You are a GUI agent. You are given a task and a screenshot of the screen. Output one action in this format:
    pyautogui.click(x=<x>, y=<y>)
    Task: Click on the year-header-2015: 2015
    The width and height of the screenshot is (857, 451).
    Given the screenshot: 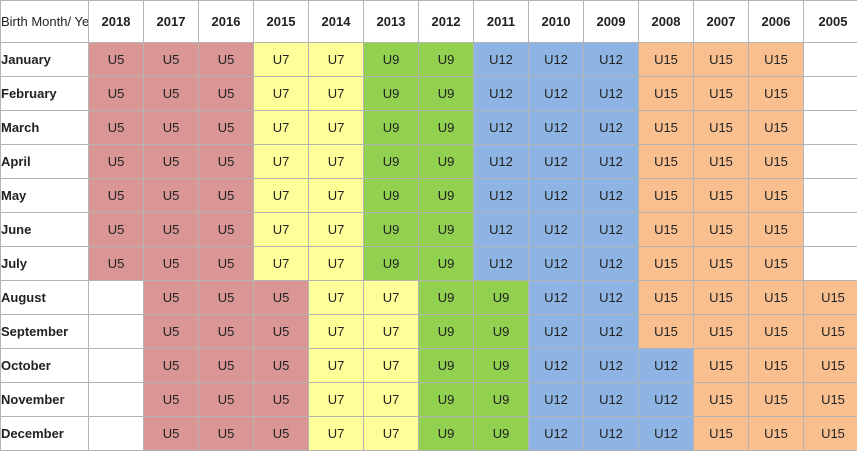 What is the action you would take?
    pyautogui.click(x=281, y=22)
    